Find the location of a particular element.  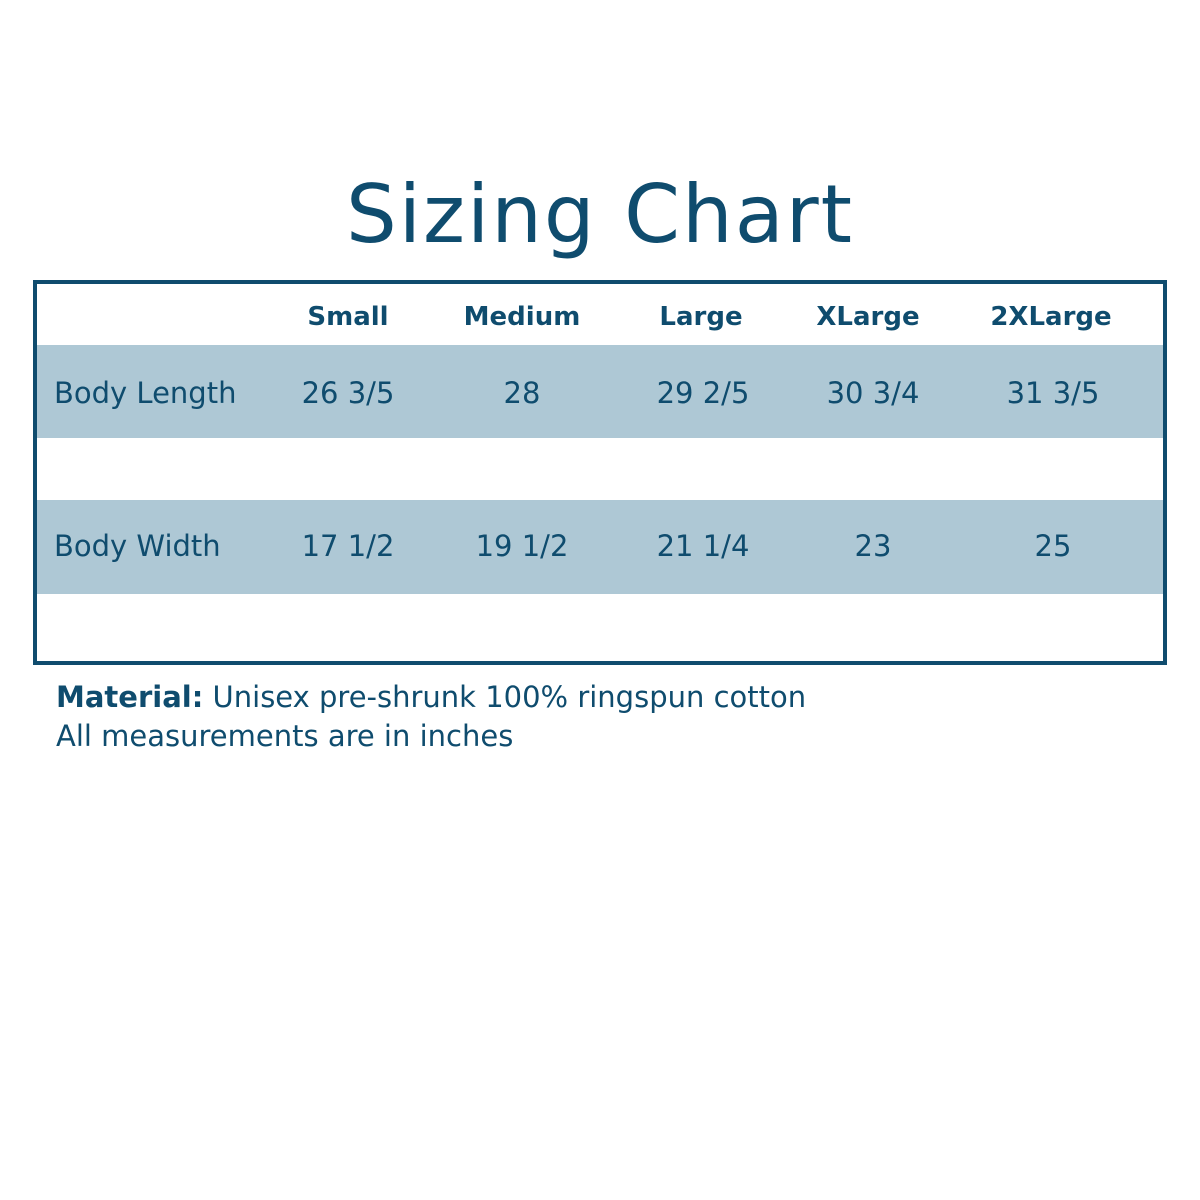

material-label: Material: is located at coordinates (130, 697).